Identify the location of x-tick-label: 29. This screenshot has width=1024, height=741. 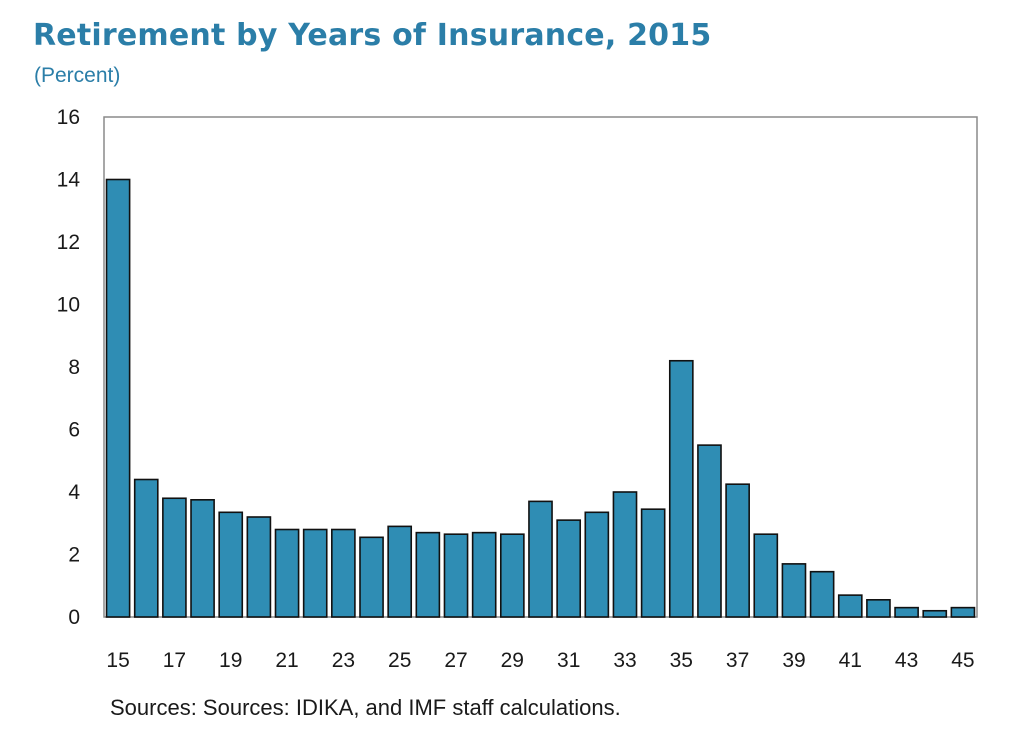
(512, 660).